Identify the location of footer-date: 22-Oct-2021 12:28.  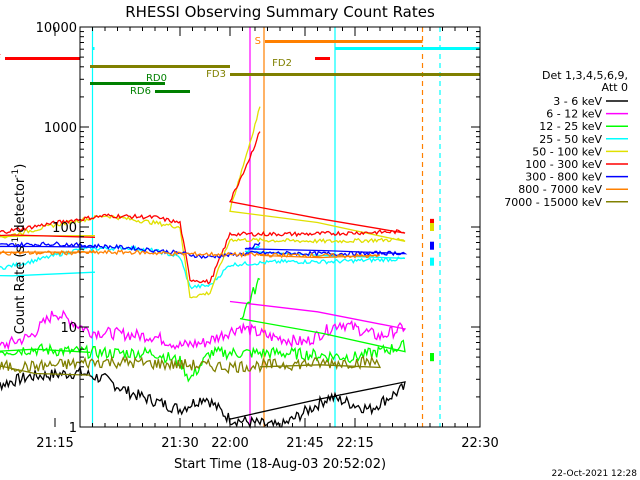
(595, 474).